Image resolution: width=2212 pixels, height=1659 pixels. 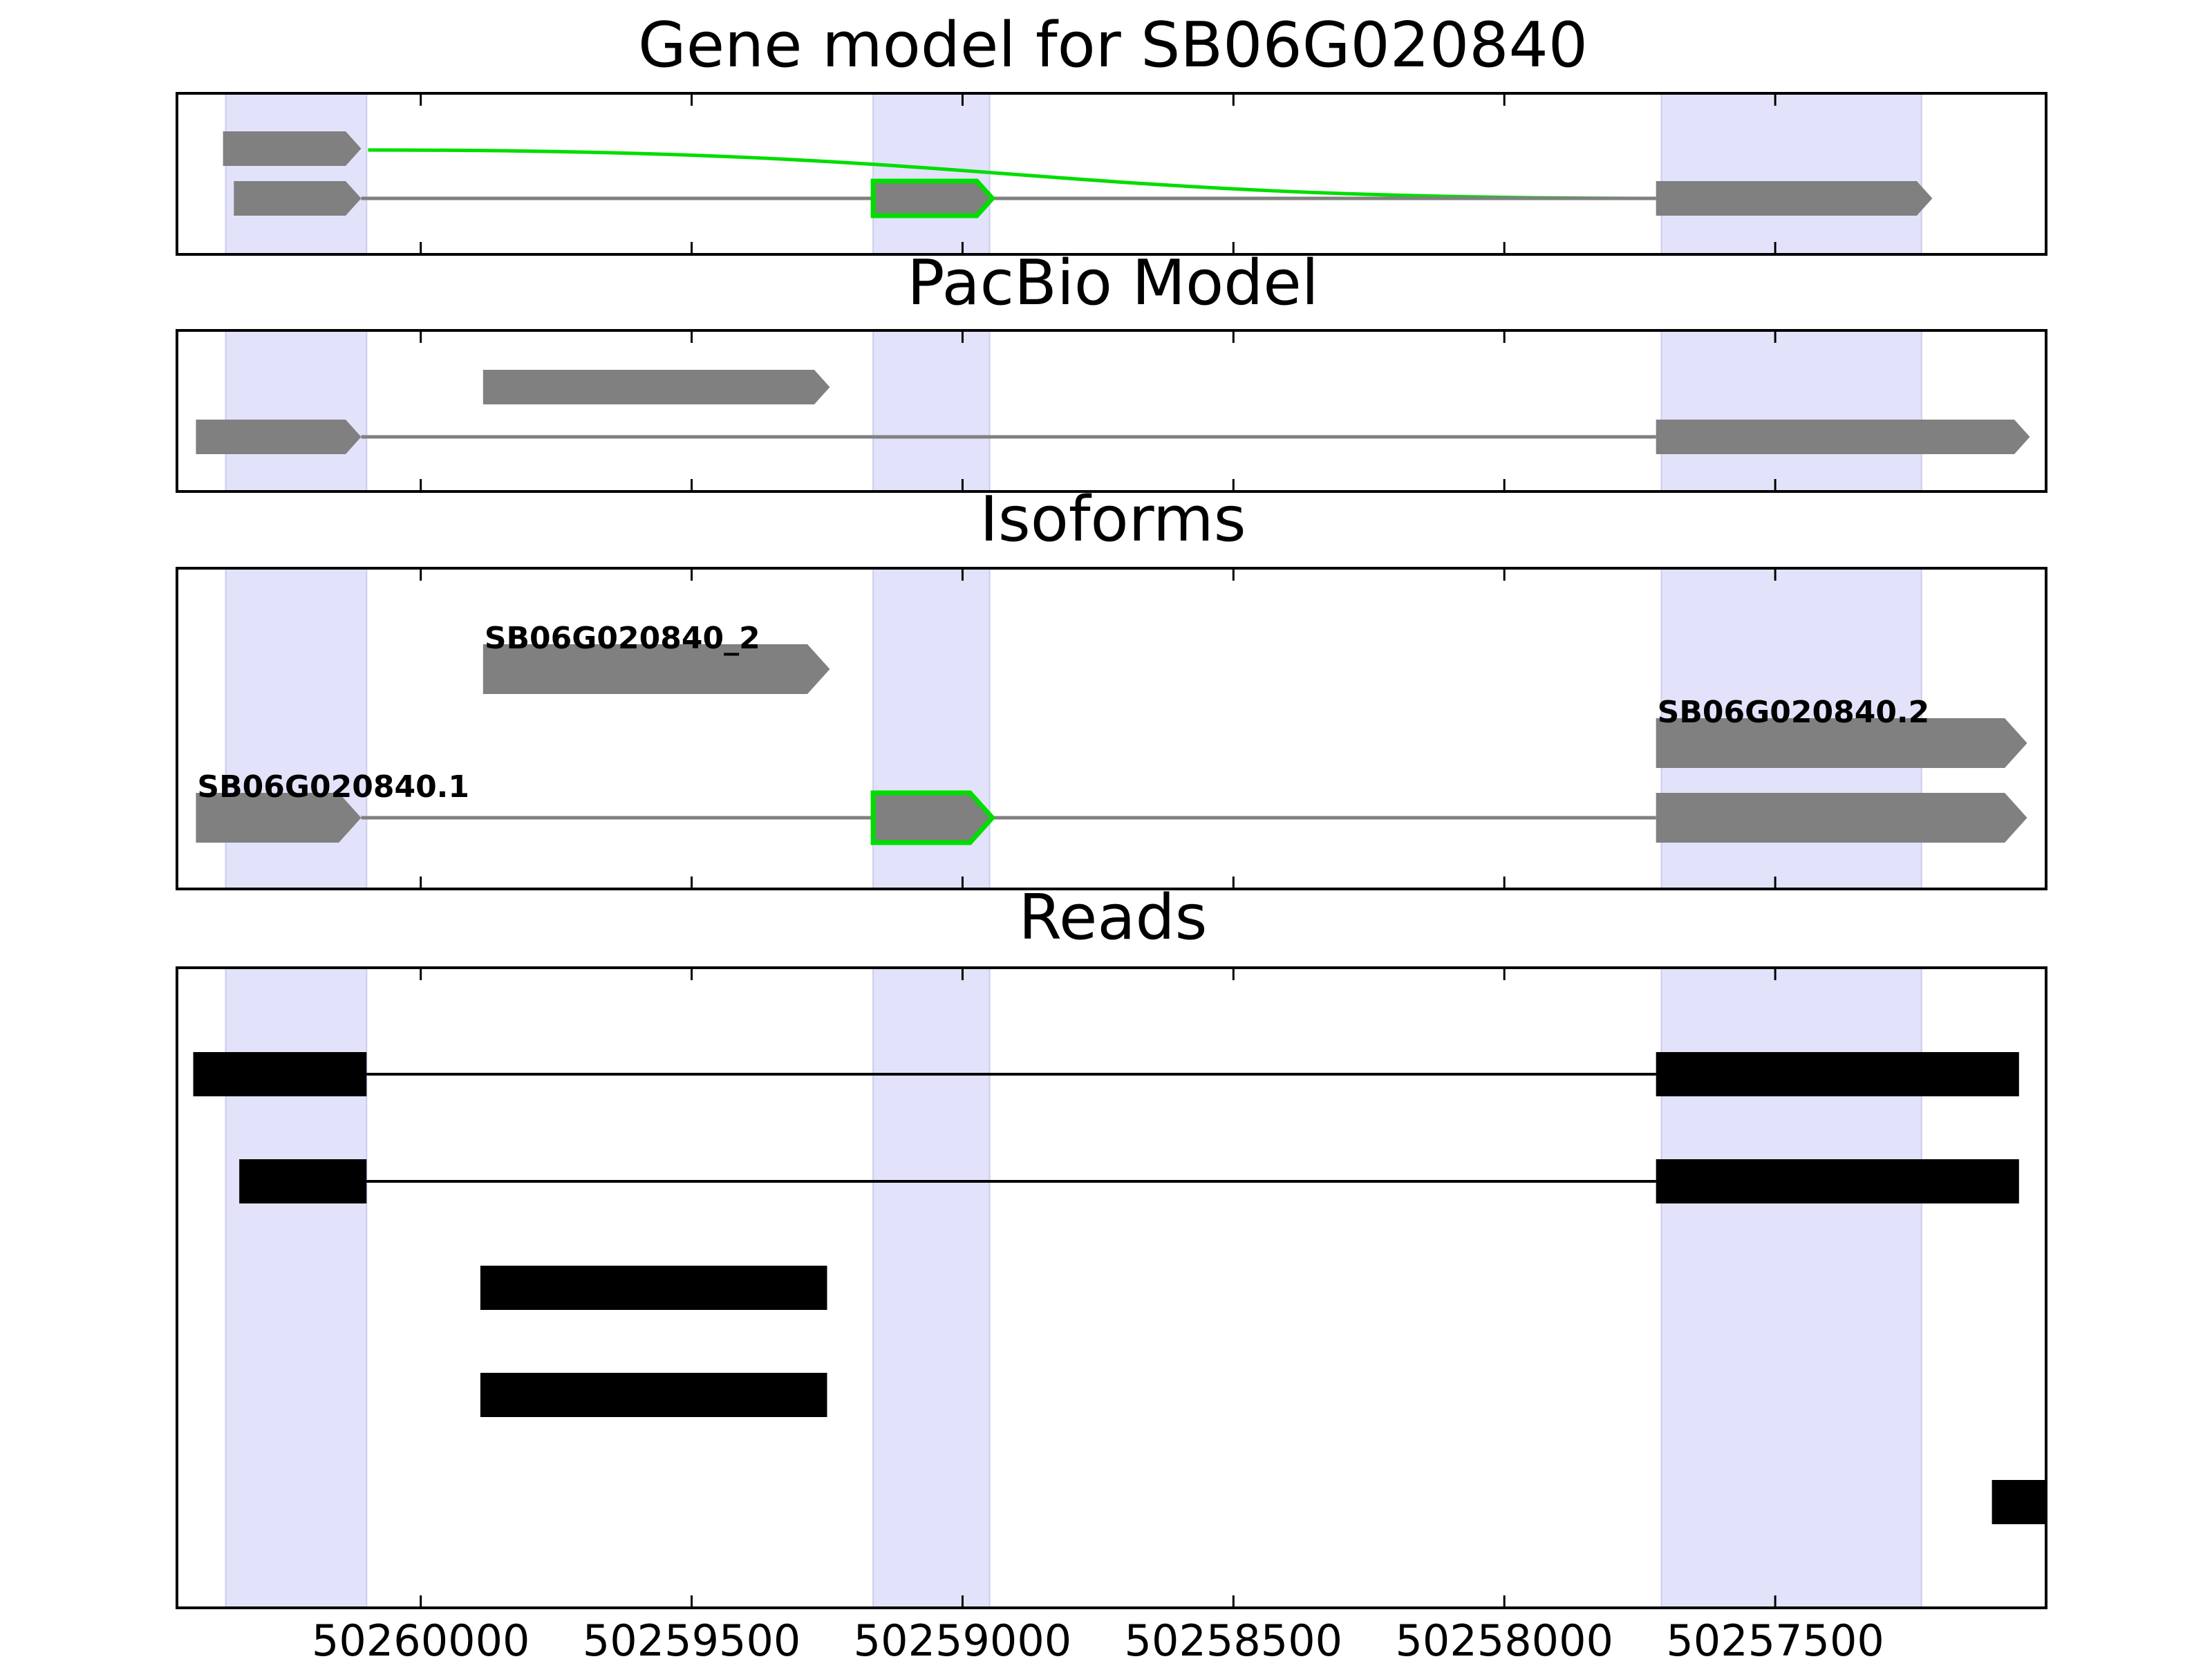 What do you see at coordinates (421, 1637) in the screenshot?
I see `x-tick-label: 50260000` at bounding box center [421, 1637].